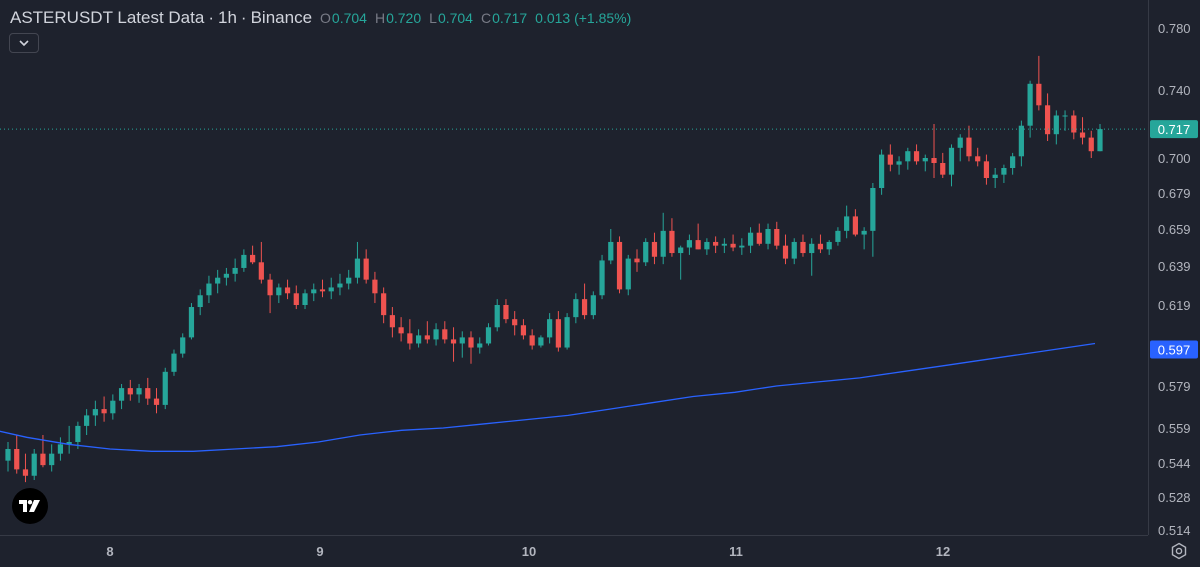 The width and height of the screenshot is (1200, 567). I want to click on settings-gear-icon, so click(1179, 551).